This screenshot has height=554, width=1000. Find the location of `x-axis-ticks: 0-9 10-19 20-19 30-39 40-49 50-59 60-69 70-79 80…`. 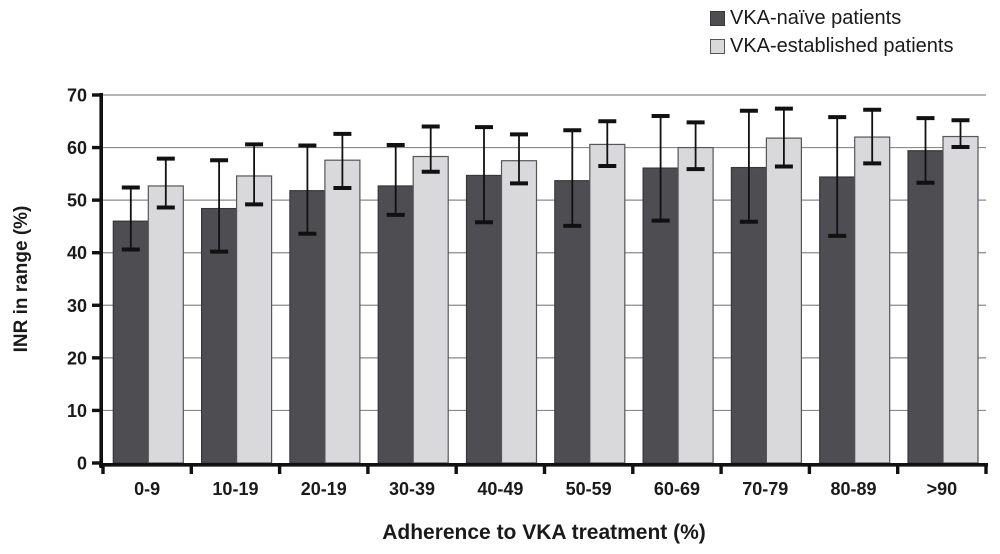

x-axis-ticks: 0-9 10-19 20-19 30-39 40-49 50-59 60-69 70-79 80… is located at coordinates (544, 481).